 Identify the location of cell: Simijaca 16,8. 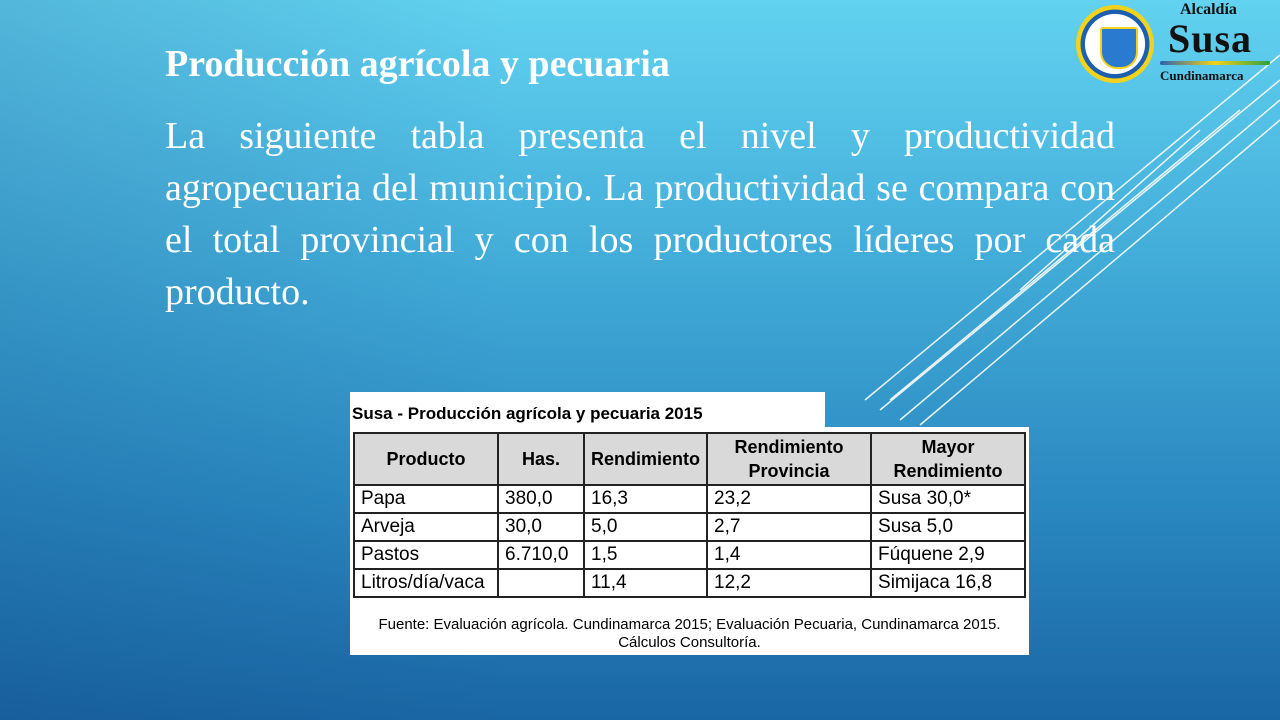
(948, 583).